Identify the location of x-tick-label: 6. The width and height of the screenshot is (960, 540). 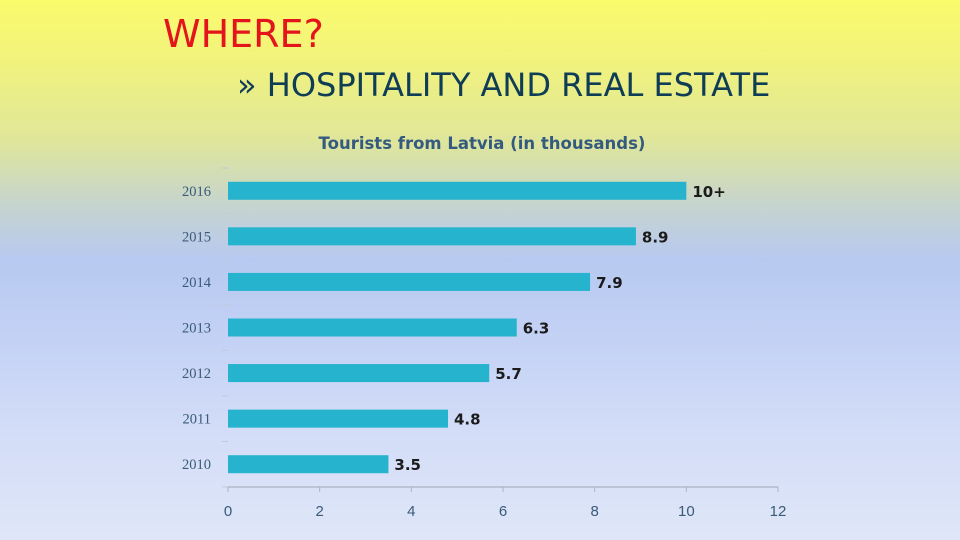
(503, 511).